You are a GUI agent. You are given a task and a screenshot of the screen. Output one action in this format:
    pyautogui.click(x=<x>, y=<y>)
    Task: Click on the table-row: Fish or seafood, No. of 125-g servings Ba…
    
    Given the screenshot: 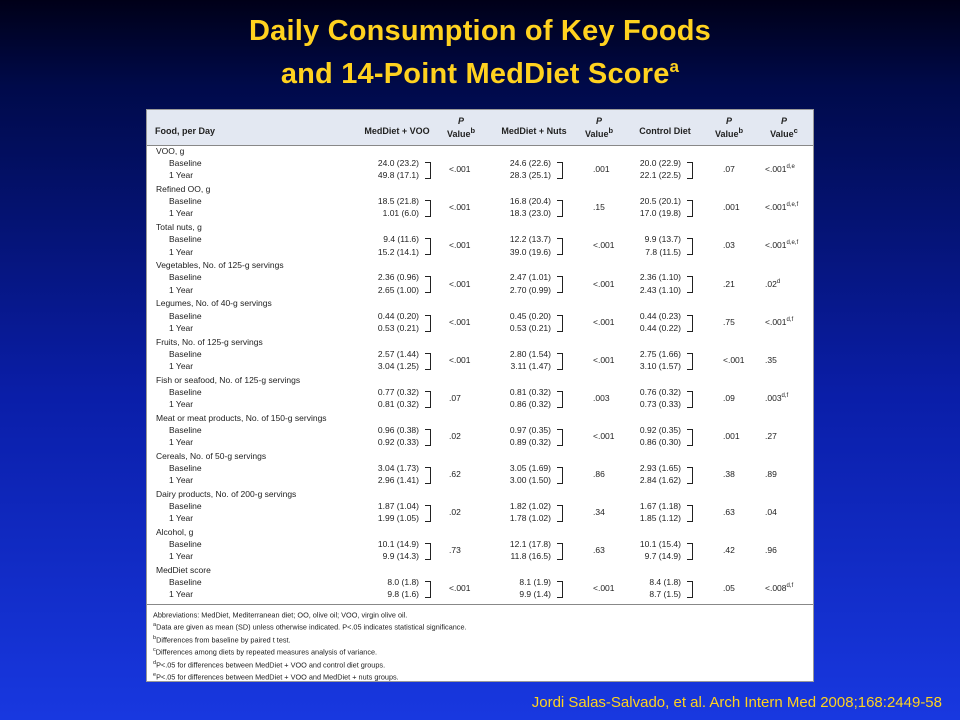 What is the action you would take?
    pyautogui.click(x=480, y=393)
    